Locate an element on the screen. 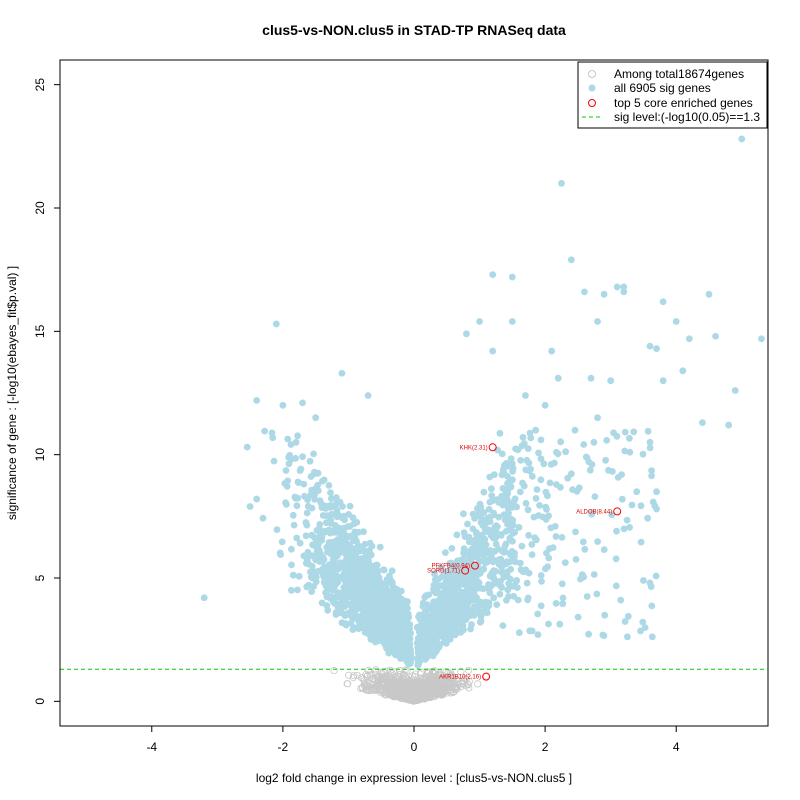 This screenshot has width=800, height=800. legend-symbol-total is located at coordinates (592, 74).